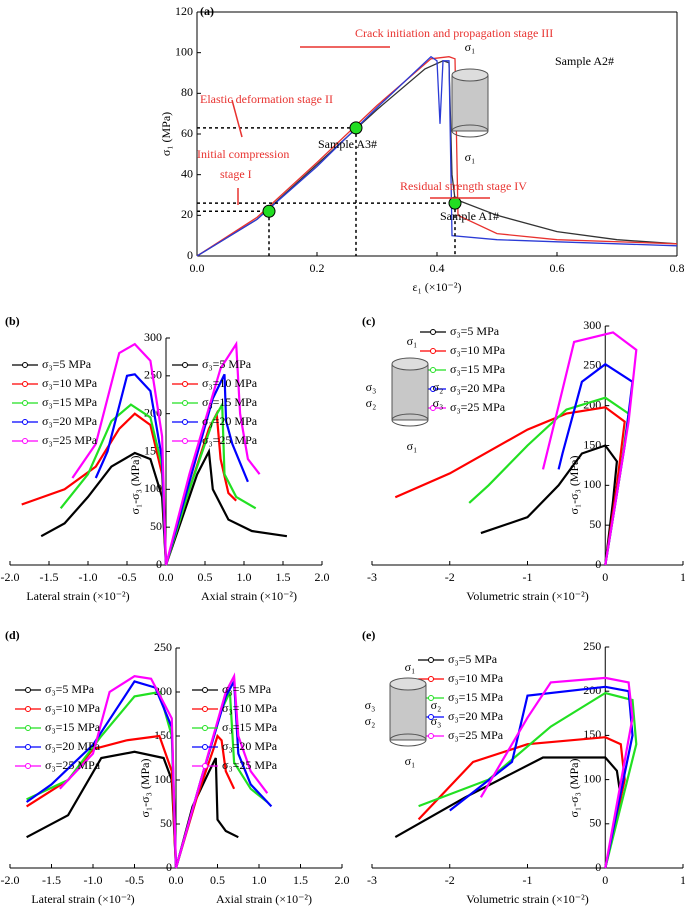 This screenshot has height=915, width=685. I want to click on x-tick-label: 1.0, so click(259, 880).